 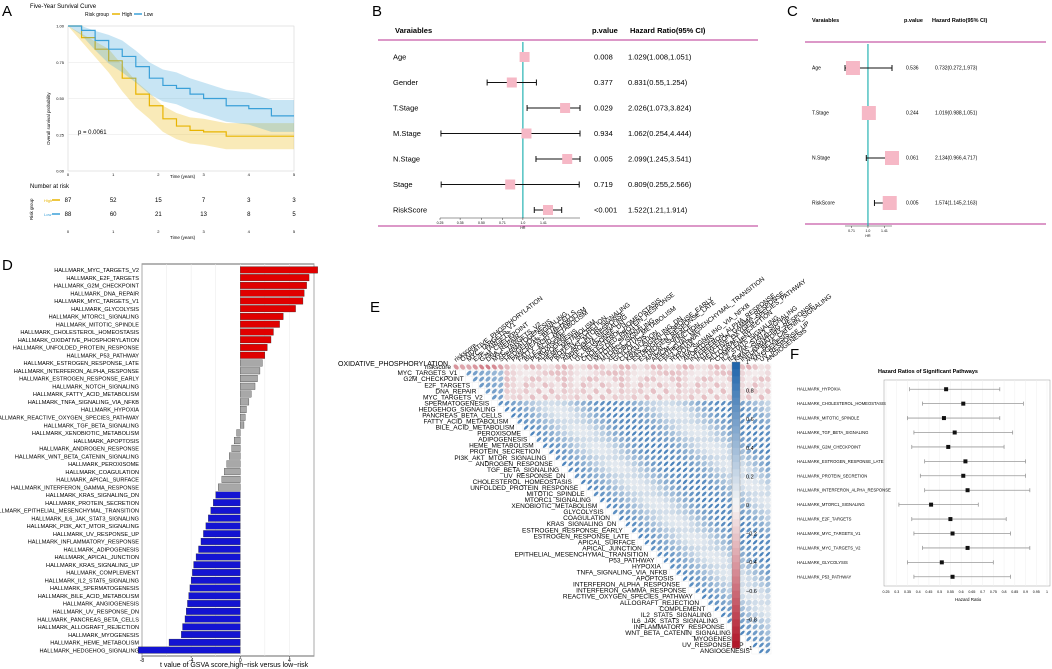 What do you see at coordinates (113, 174) in the screenshot?
I see `km-x-tick: 1` at bounding box center [113, 174].